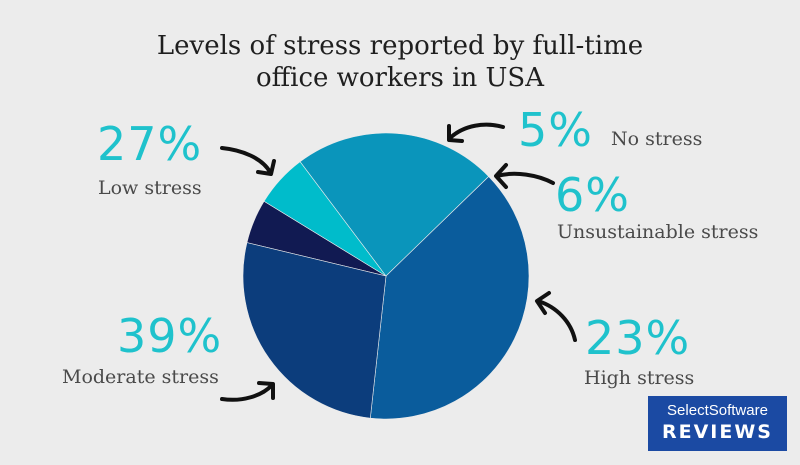  I want to click on selectsoftware-reviews-logo: SelectSoftware REVIEWS, so click(717, 423).